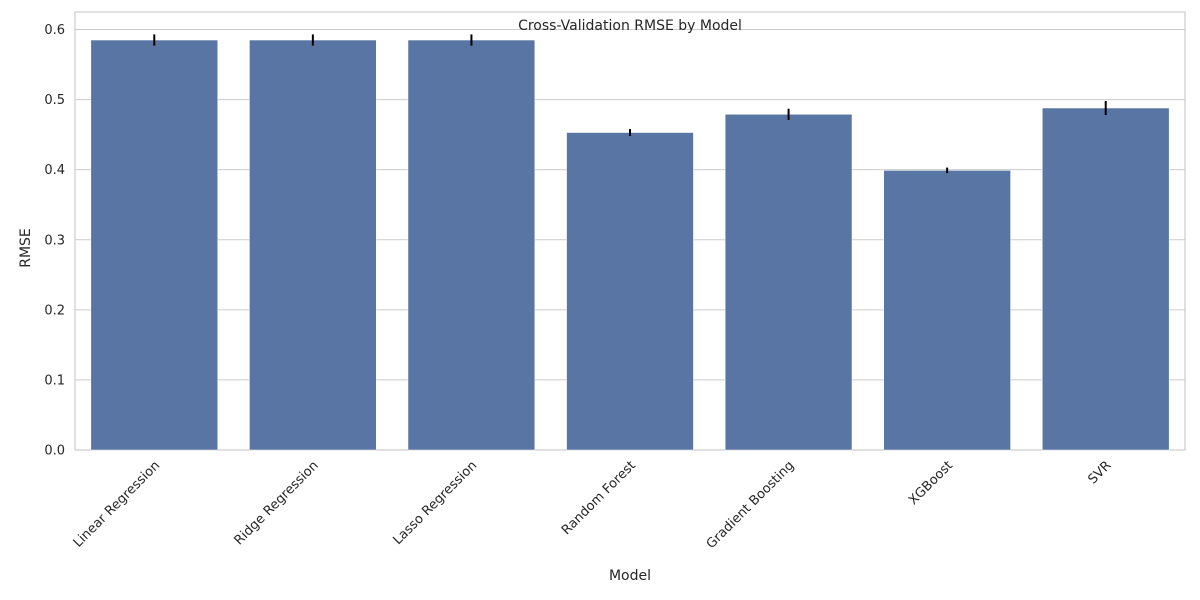 This screenshot has height=600, width=1200. What do you see at coordinates (54, 170) in the screenshot?
I see `y-tick-label: 0.4` at bounding box center [54, 170].